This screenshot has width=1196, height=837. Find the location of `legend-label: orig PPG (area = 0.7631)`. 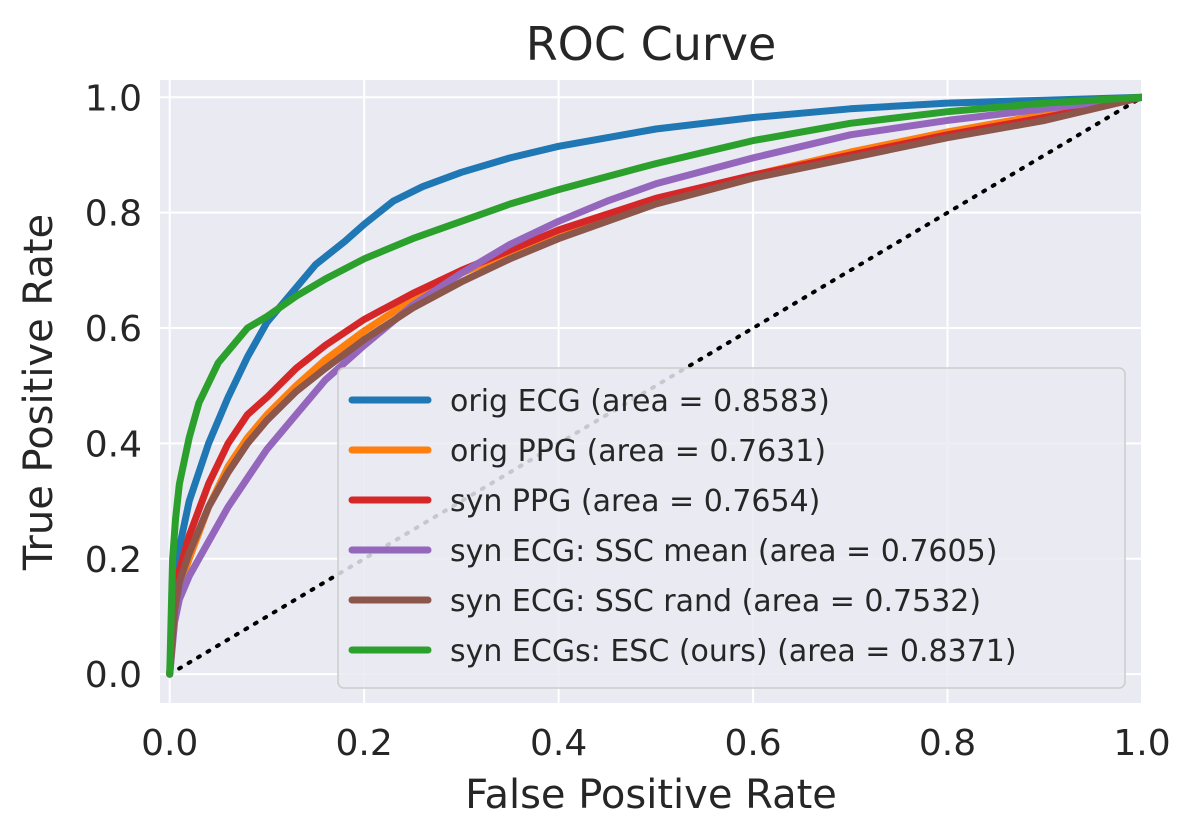

legend-label: orig PPG (area = 0.7631) is located at coordinates (638, 451).